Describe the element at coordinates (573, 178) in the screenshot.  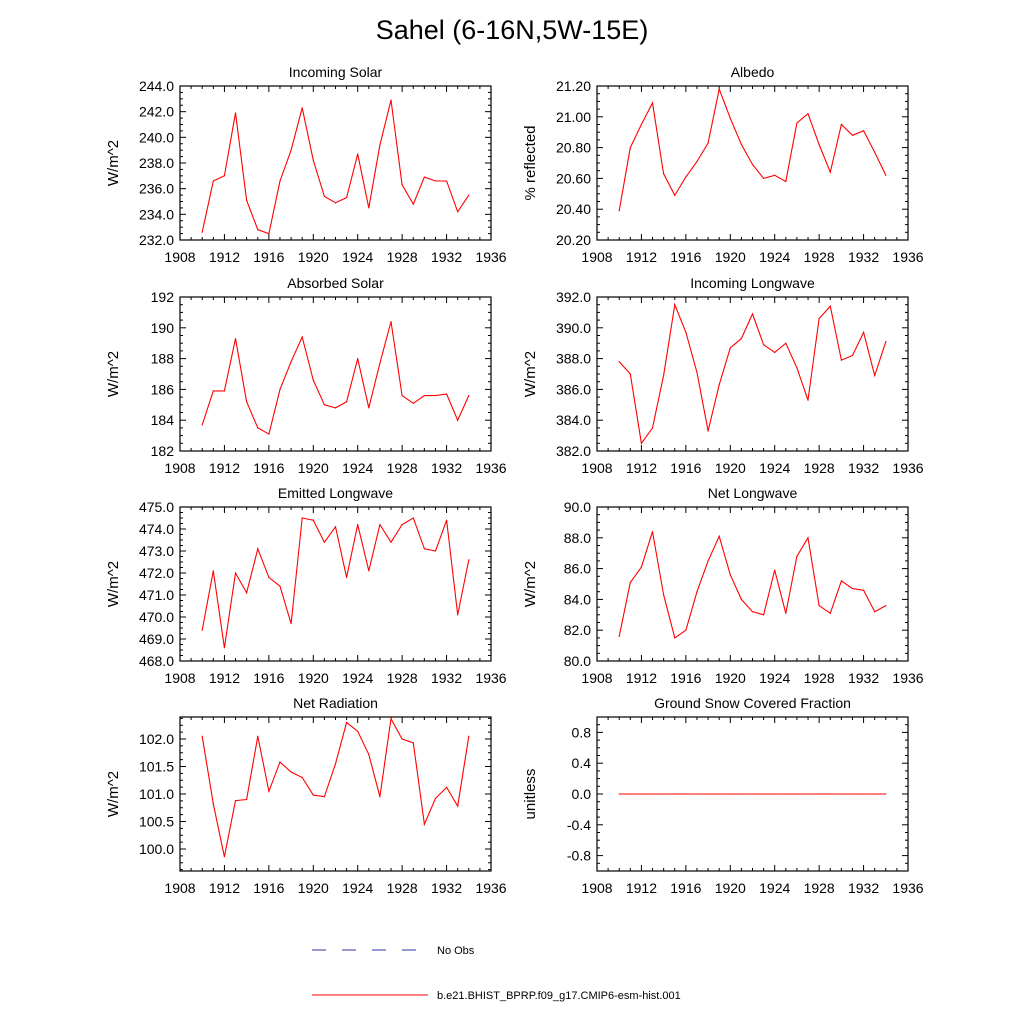
I see `y-tick-label: 20.60` at that location.